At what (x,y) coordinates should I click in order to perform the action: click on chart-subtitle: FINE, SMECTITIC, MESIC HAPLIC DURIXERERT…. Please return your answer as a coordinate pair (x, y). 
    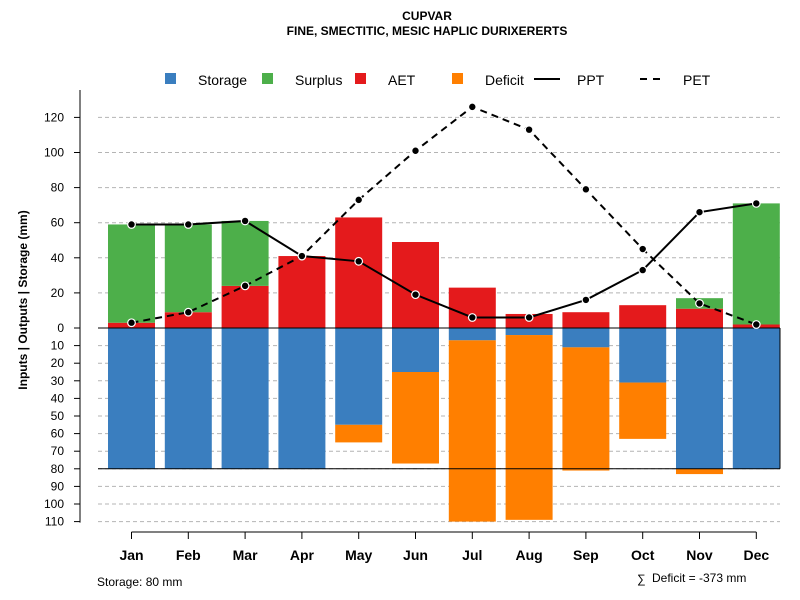
    Looking at the image, I should click on (427, 31).